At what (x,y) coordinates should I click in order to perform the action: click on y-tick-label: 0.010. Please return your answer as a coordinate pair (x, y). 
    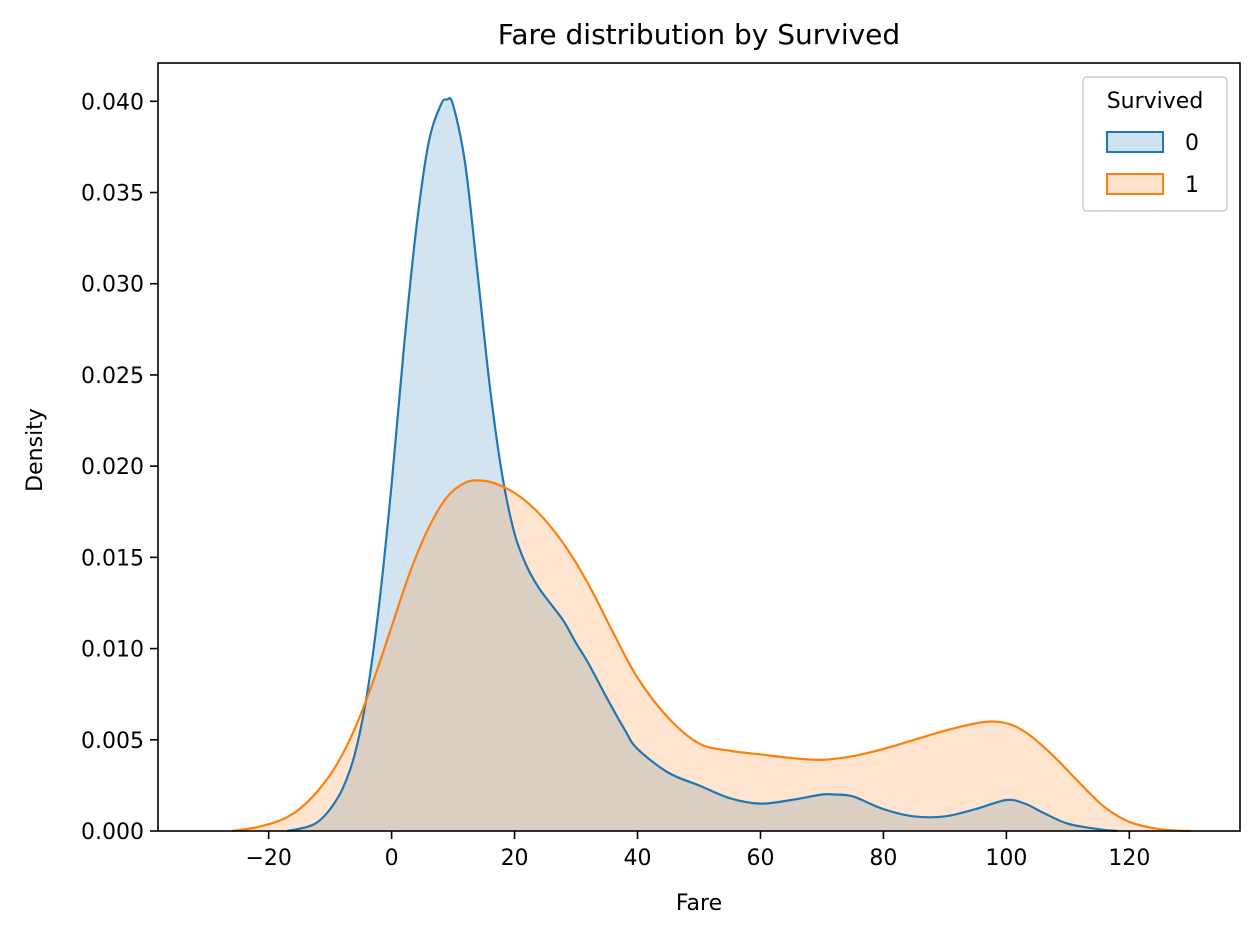
    Looking at the image, I should click on (112, 650).